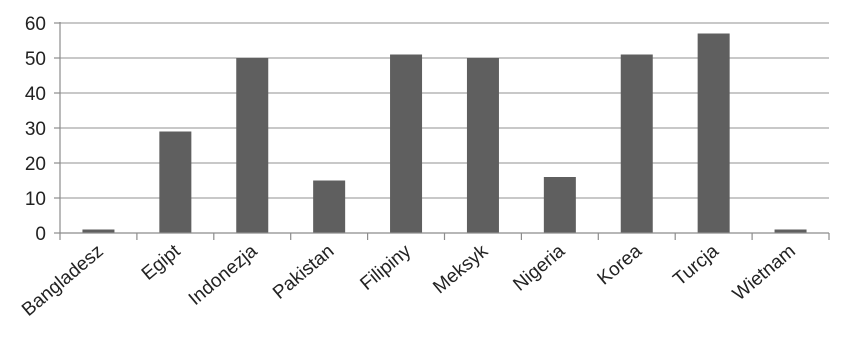 The width and height of the screenshot is (863, 345). What do you see at coordinates (460, 269) in the screenshot?
I see `x-tick-label-meksyk: Meksyk` at bounding box center [460, 269].